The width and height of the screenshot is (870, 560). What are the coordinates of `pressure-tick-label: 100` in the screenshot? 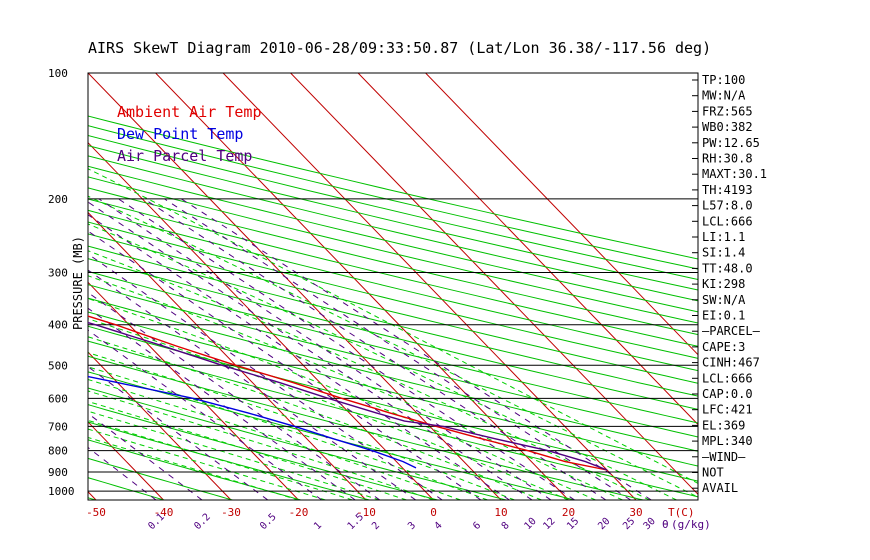 It's located at (58, 73).